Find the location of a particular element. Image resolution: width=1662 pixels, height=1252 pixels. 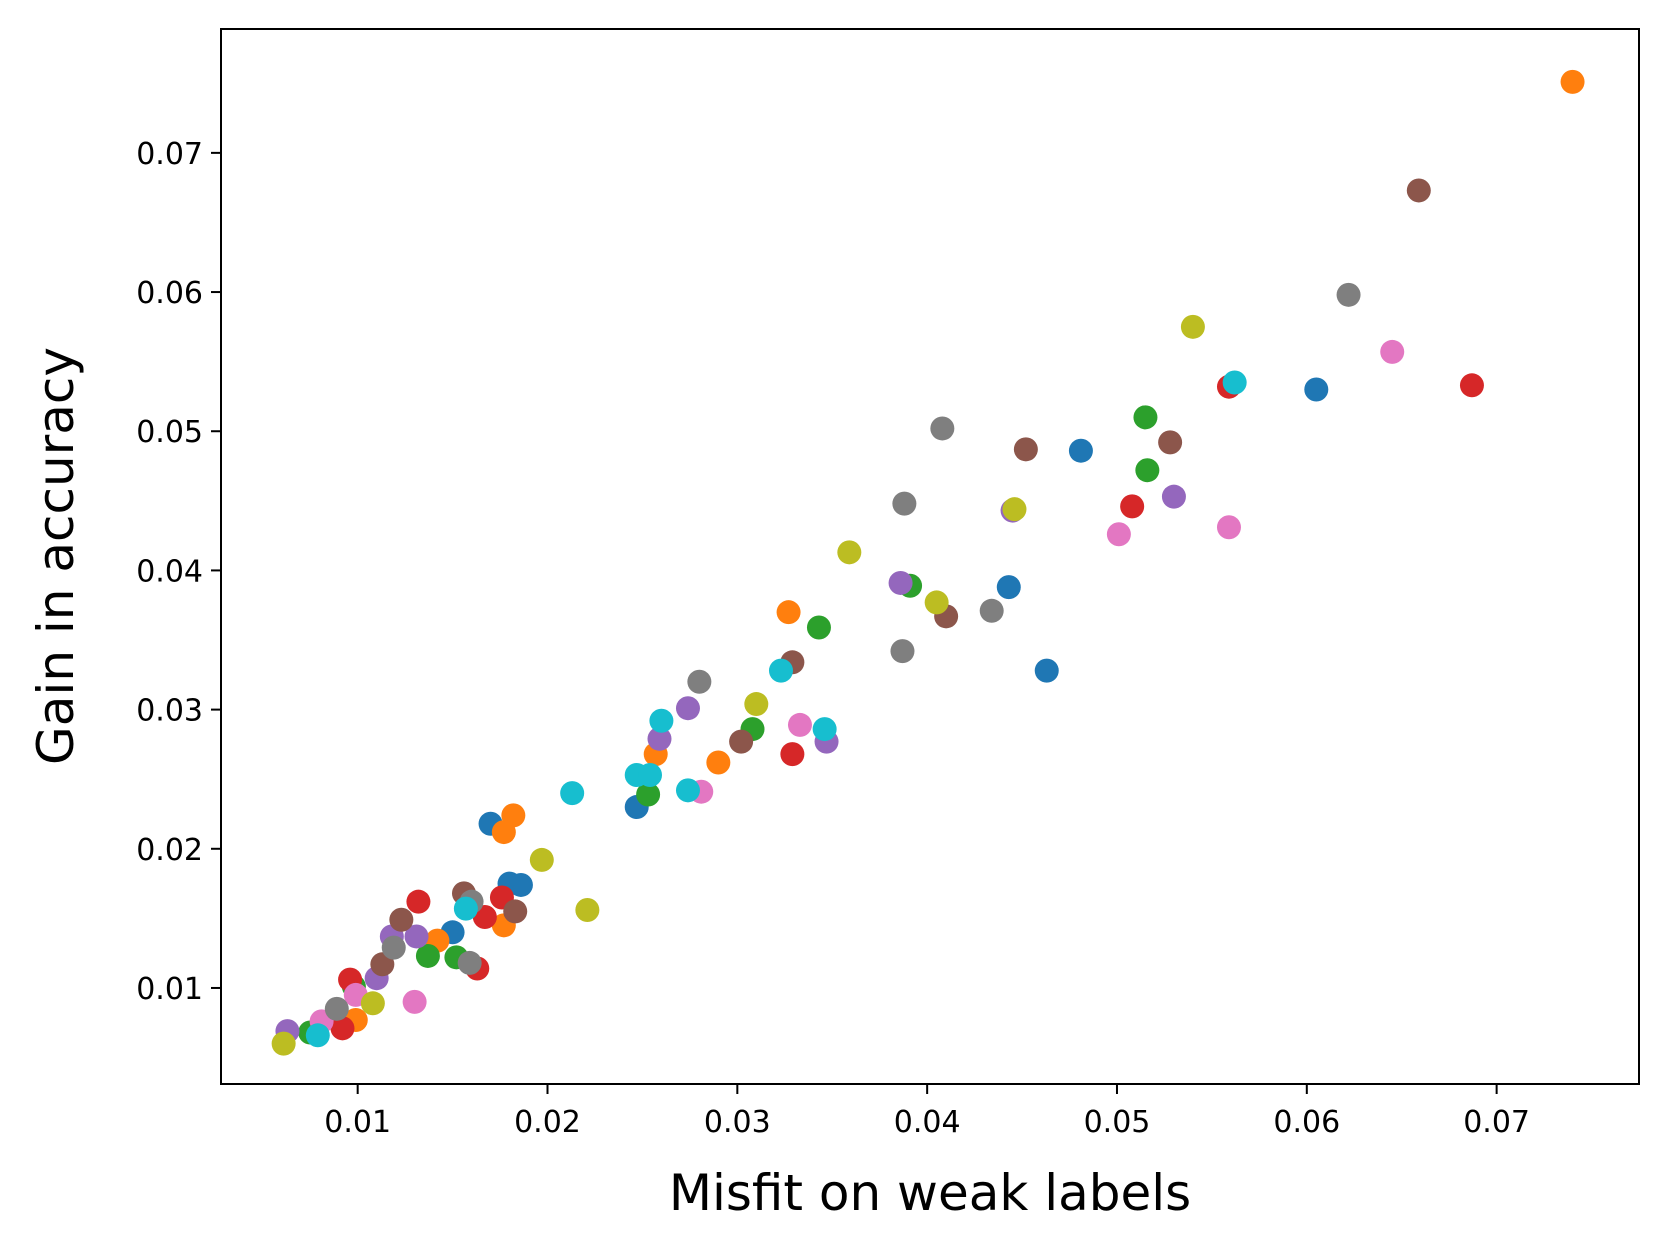

x-tick-label: 0.05 is located at coordinates (1117, 1122).